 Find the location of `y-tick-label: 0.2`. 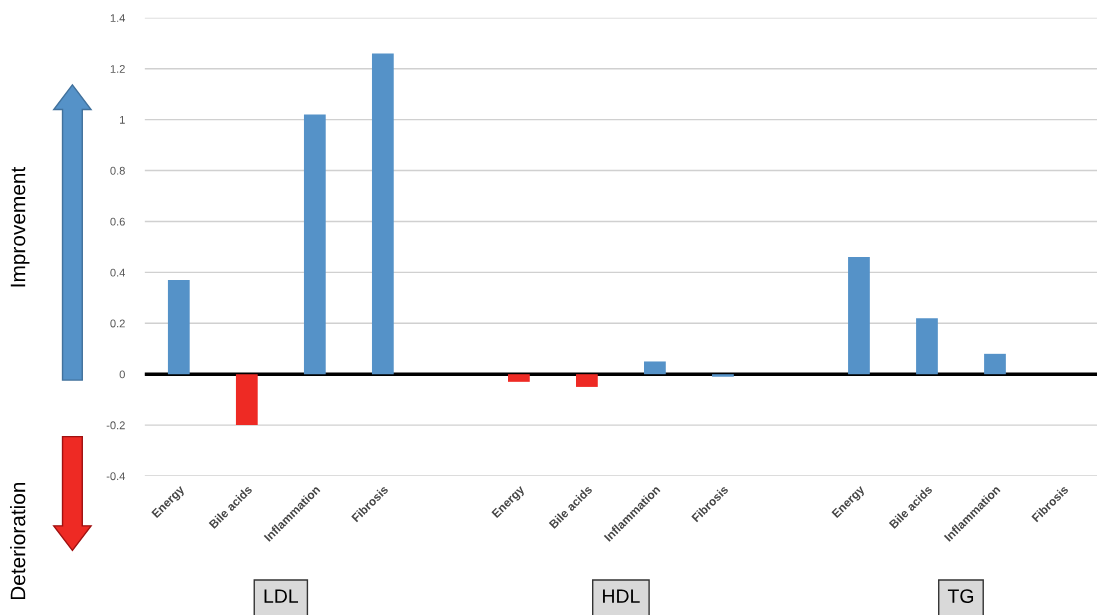

y-tick-label: 0.2 is located at coordinates (117, 323).